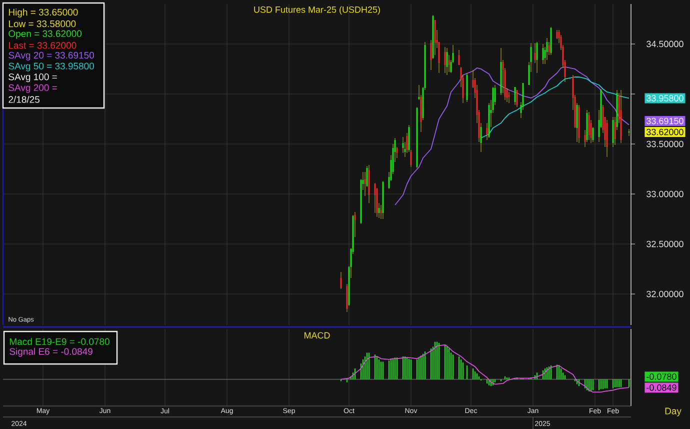  What do you see at coordinates (24, 99) in the screenshot?
I see `annotation: 2/18/25` at bounding box center [24, 99].